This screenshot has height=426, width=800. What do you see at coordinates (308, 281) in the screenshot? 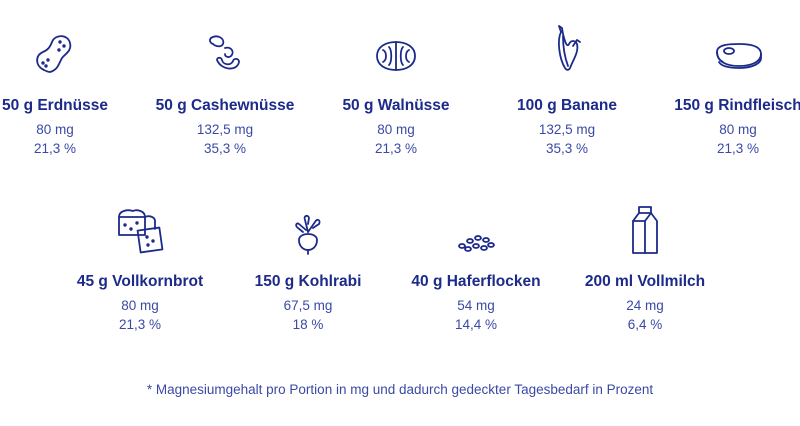
I see `item-label: 150 g Kohlrabi` at bounding box center [308, 281].